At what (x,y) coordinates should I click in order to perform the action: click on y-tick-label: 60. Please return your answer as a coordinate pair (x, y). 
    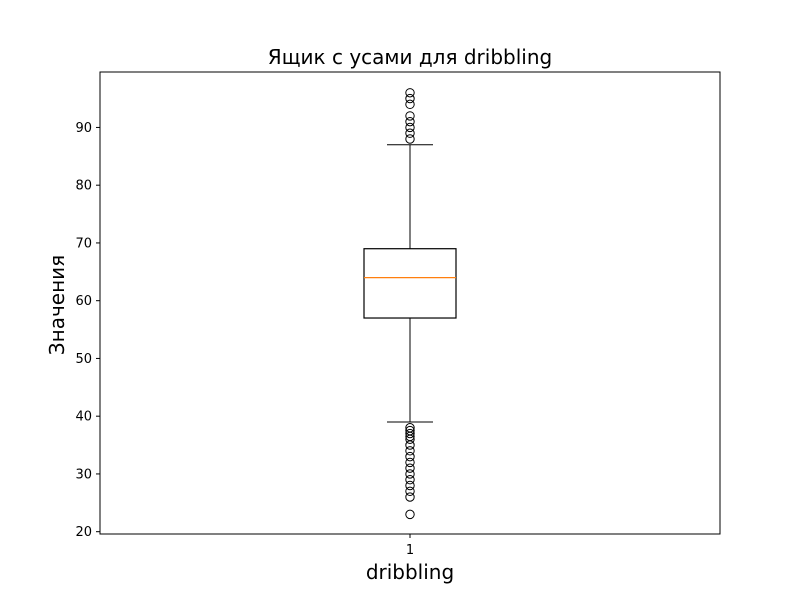
    Looking at the image, I should click on (83, 301).